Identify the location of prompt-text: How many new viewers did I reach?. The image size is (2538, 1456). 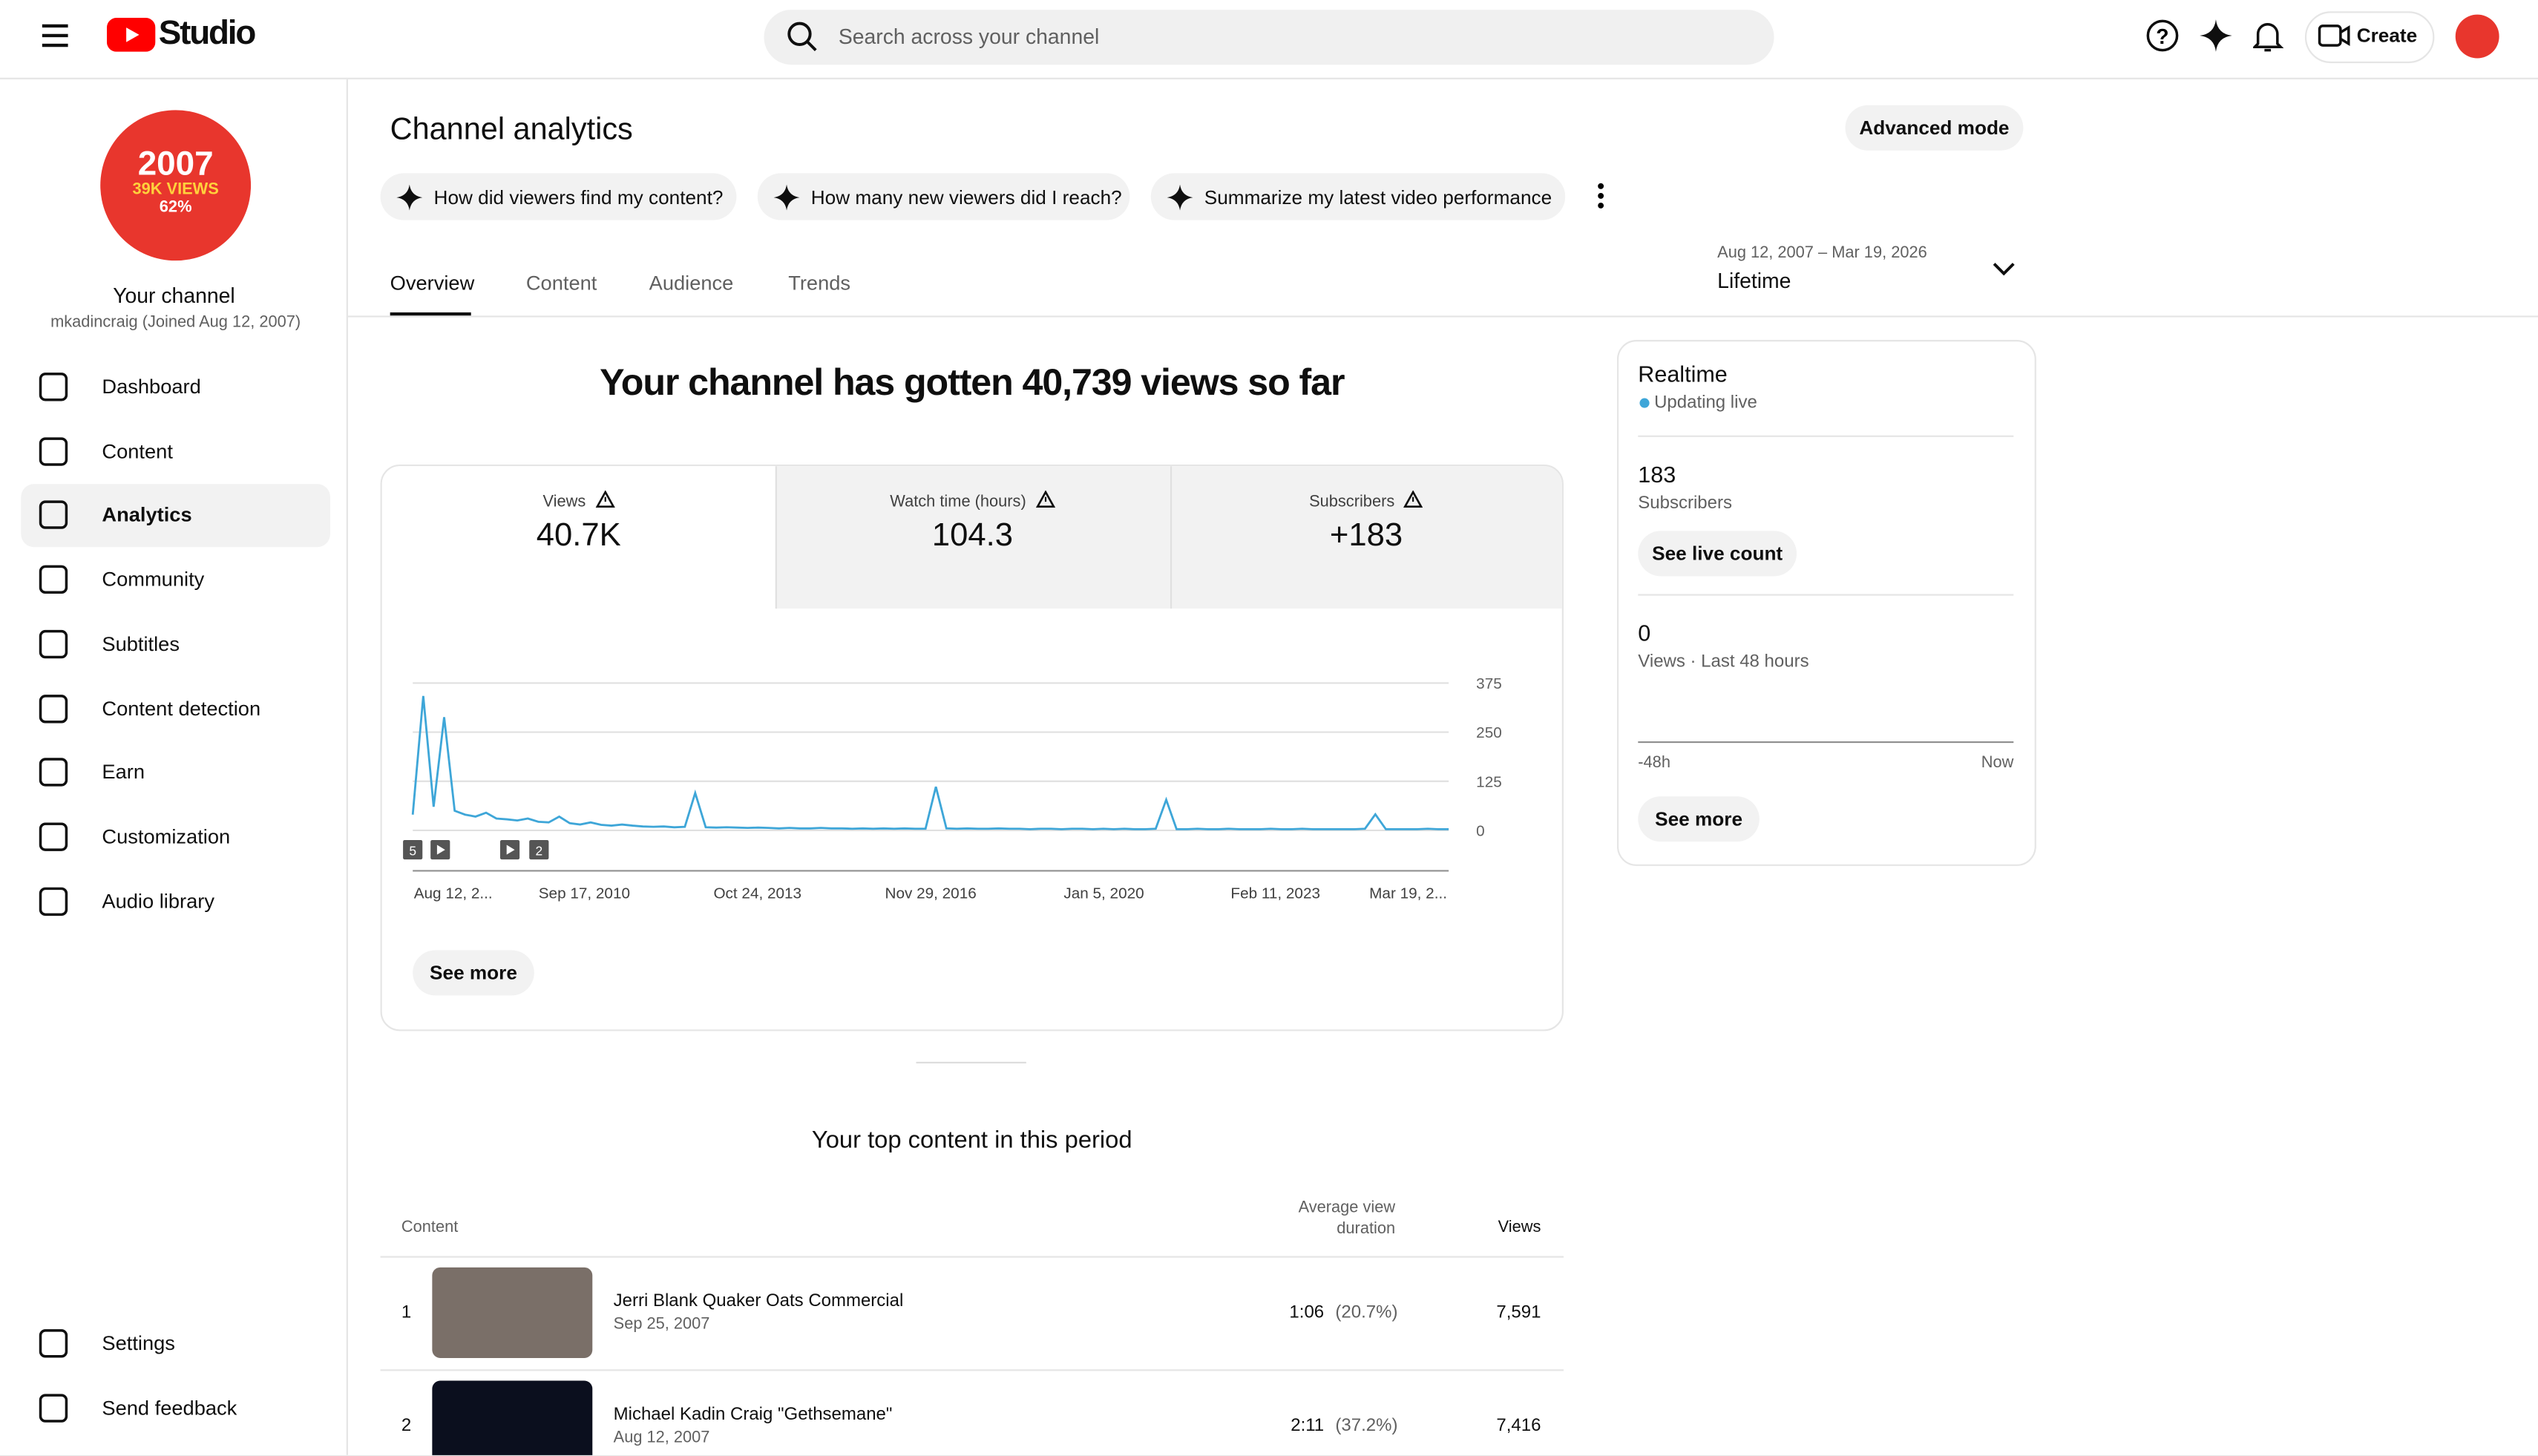
(966, 198).